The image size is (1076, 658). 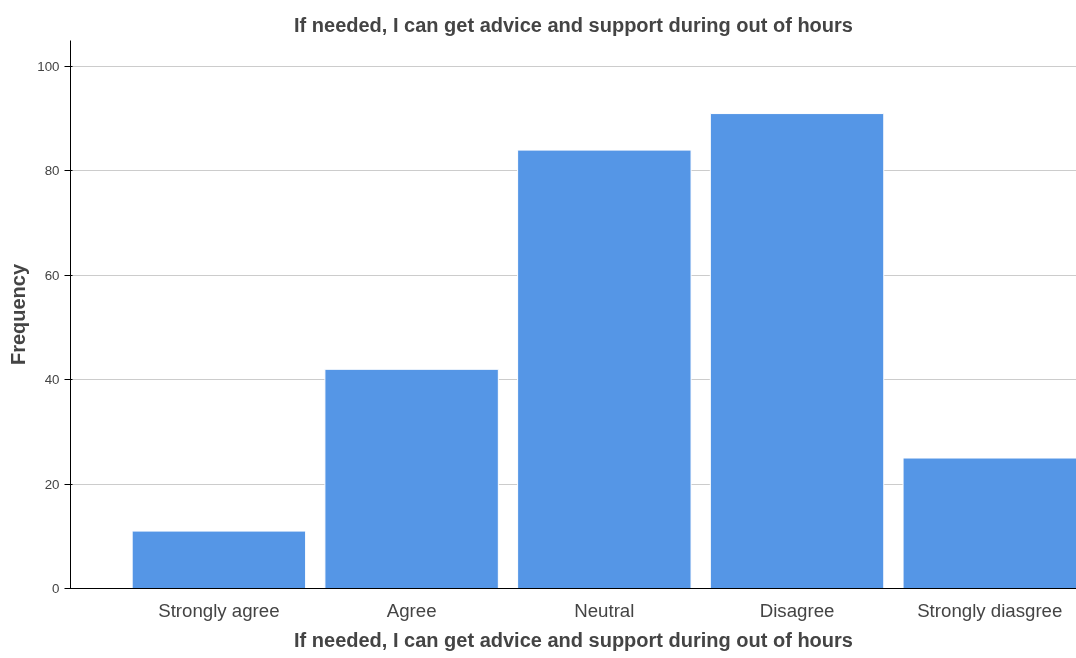 I want to click on y-tick-label: 60, so click(x=52, y=275).